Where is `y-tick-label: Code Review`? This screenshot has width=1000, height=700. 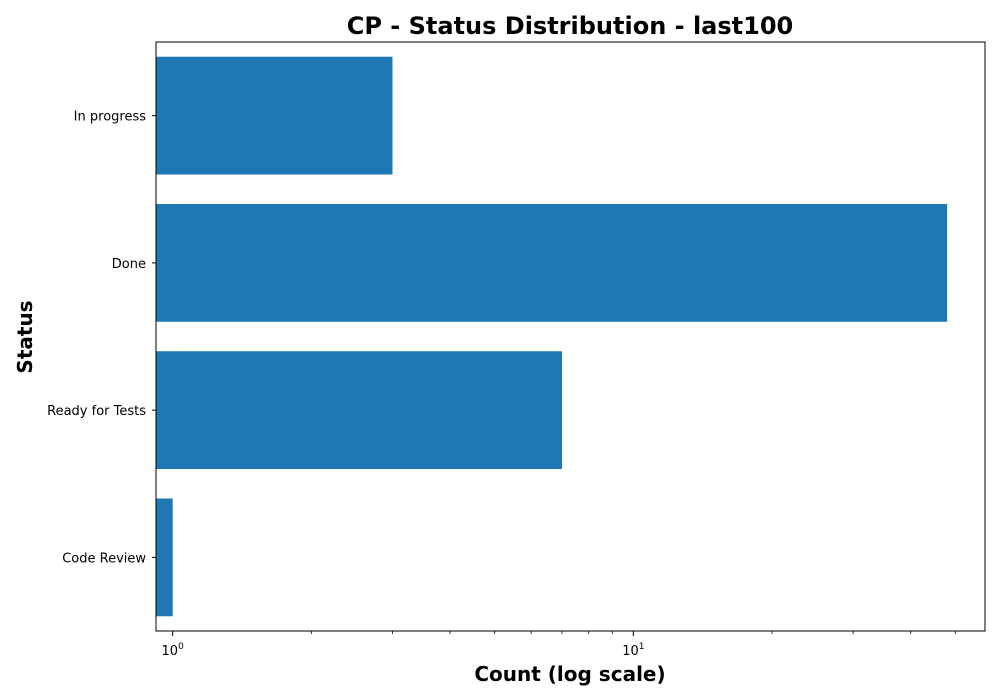
y-tick-label: Code Review is located at coordinates (104, 558).